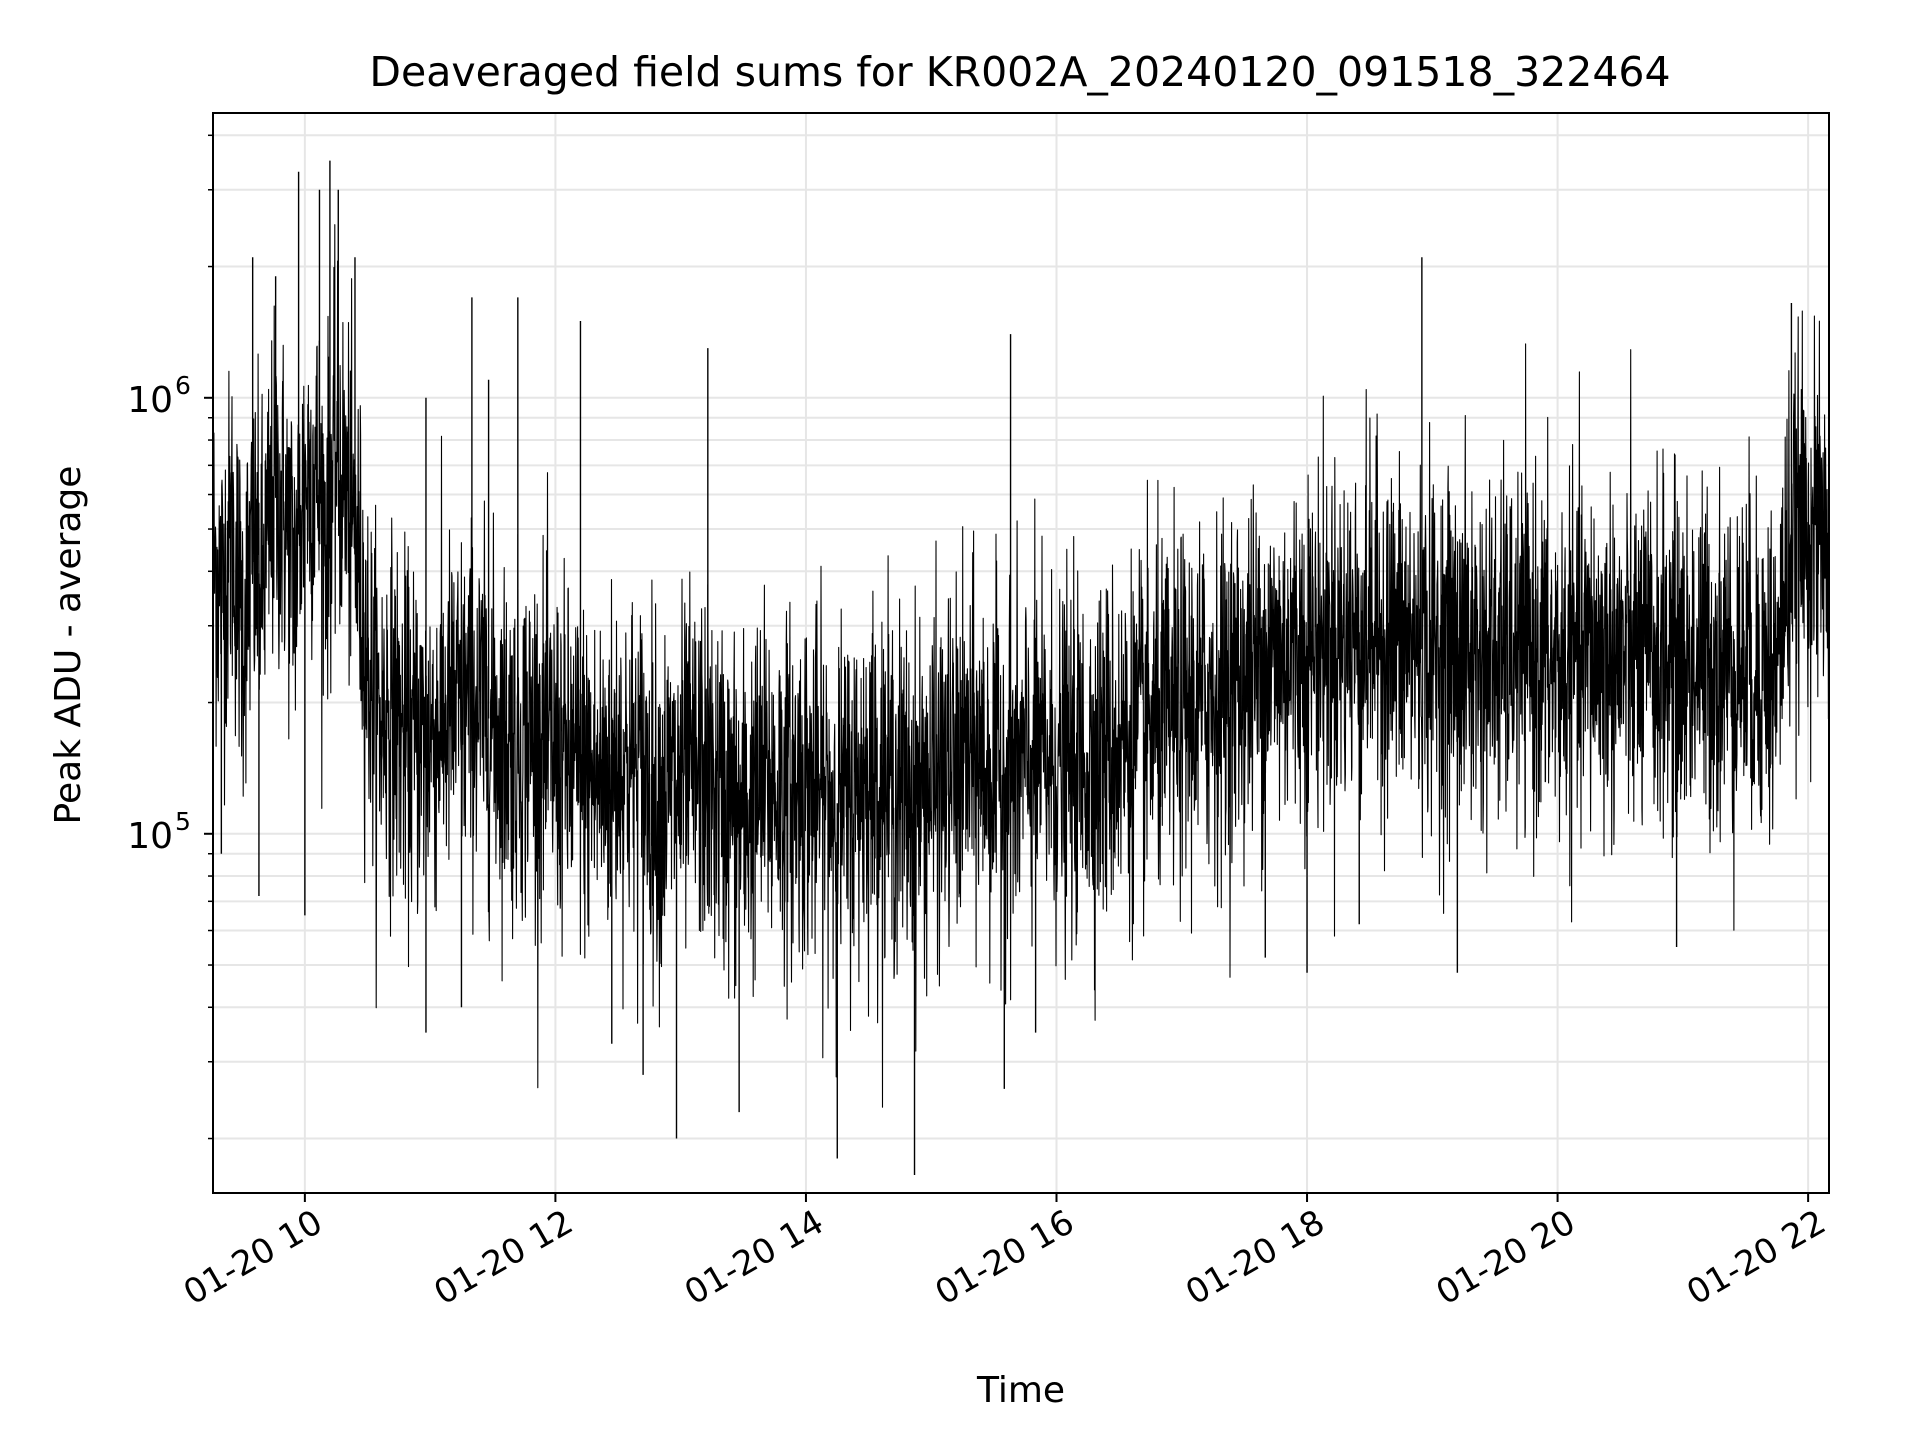 The image size is (1920, 1440). Describe the element at coordinates (68, 645) in the screenshot. I see `y-axis-label: Peak ADU - average` at that location.